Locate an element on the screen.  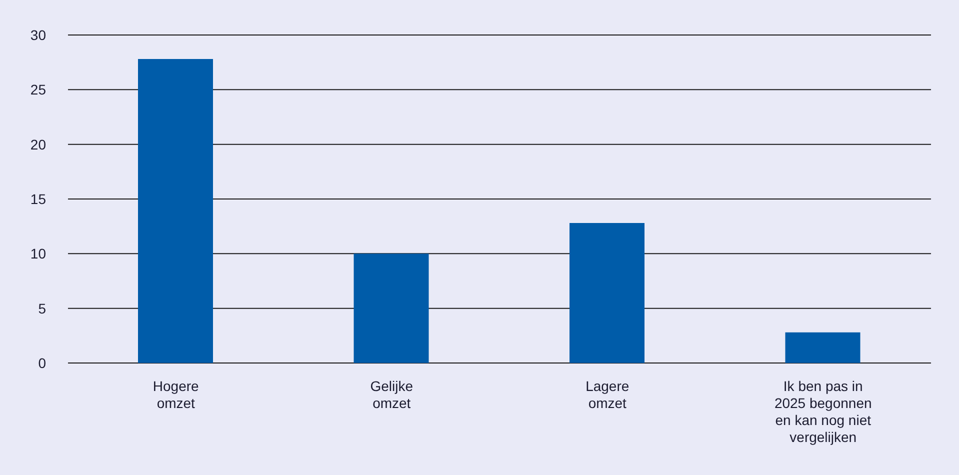
x-tick-label: Hogere omzet is located at coordinates (176, 394).